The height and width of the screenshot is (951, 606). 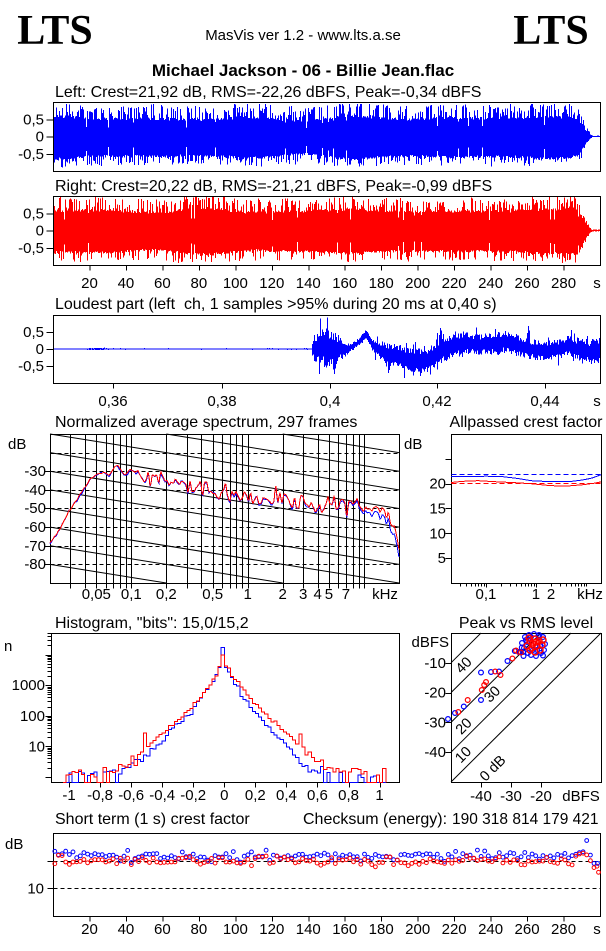 I want to click on svg-text: 0,44, so click(x=544, y=401).